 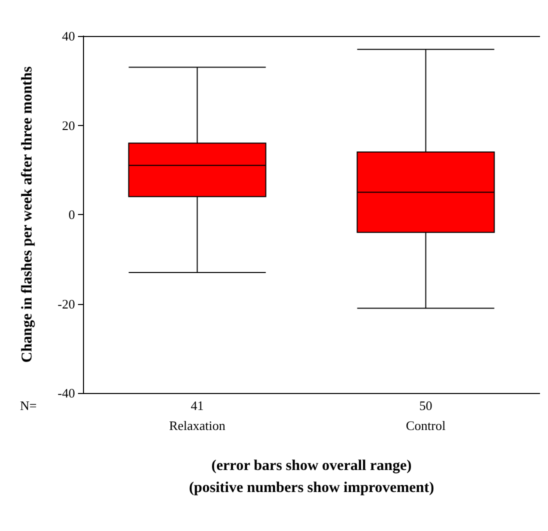 What do you see at coordinates (425, 405) in the screenshot?
I see `text: 50` at bounding box center [425, 405].